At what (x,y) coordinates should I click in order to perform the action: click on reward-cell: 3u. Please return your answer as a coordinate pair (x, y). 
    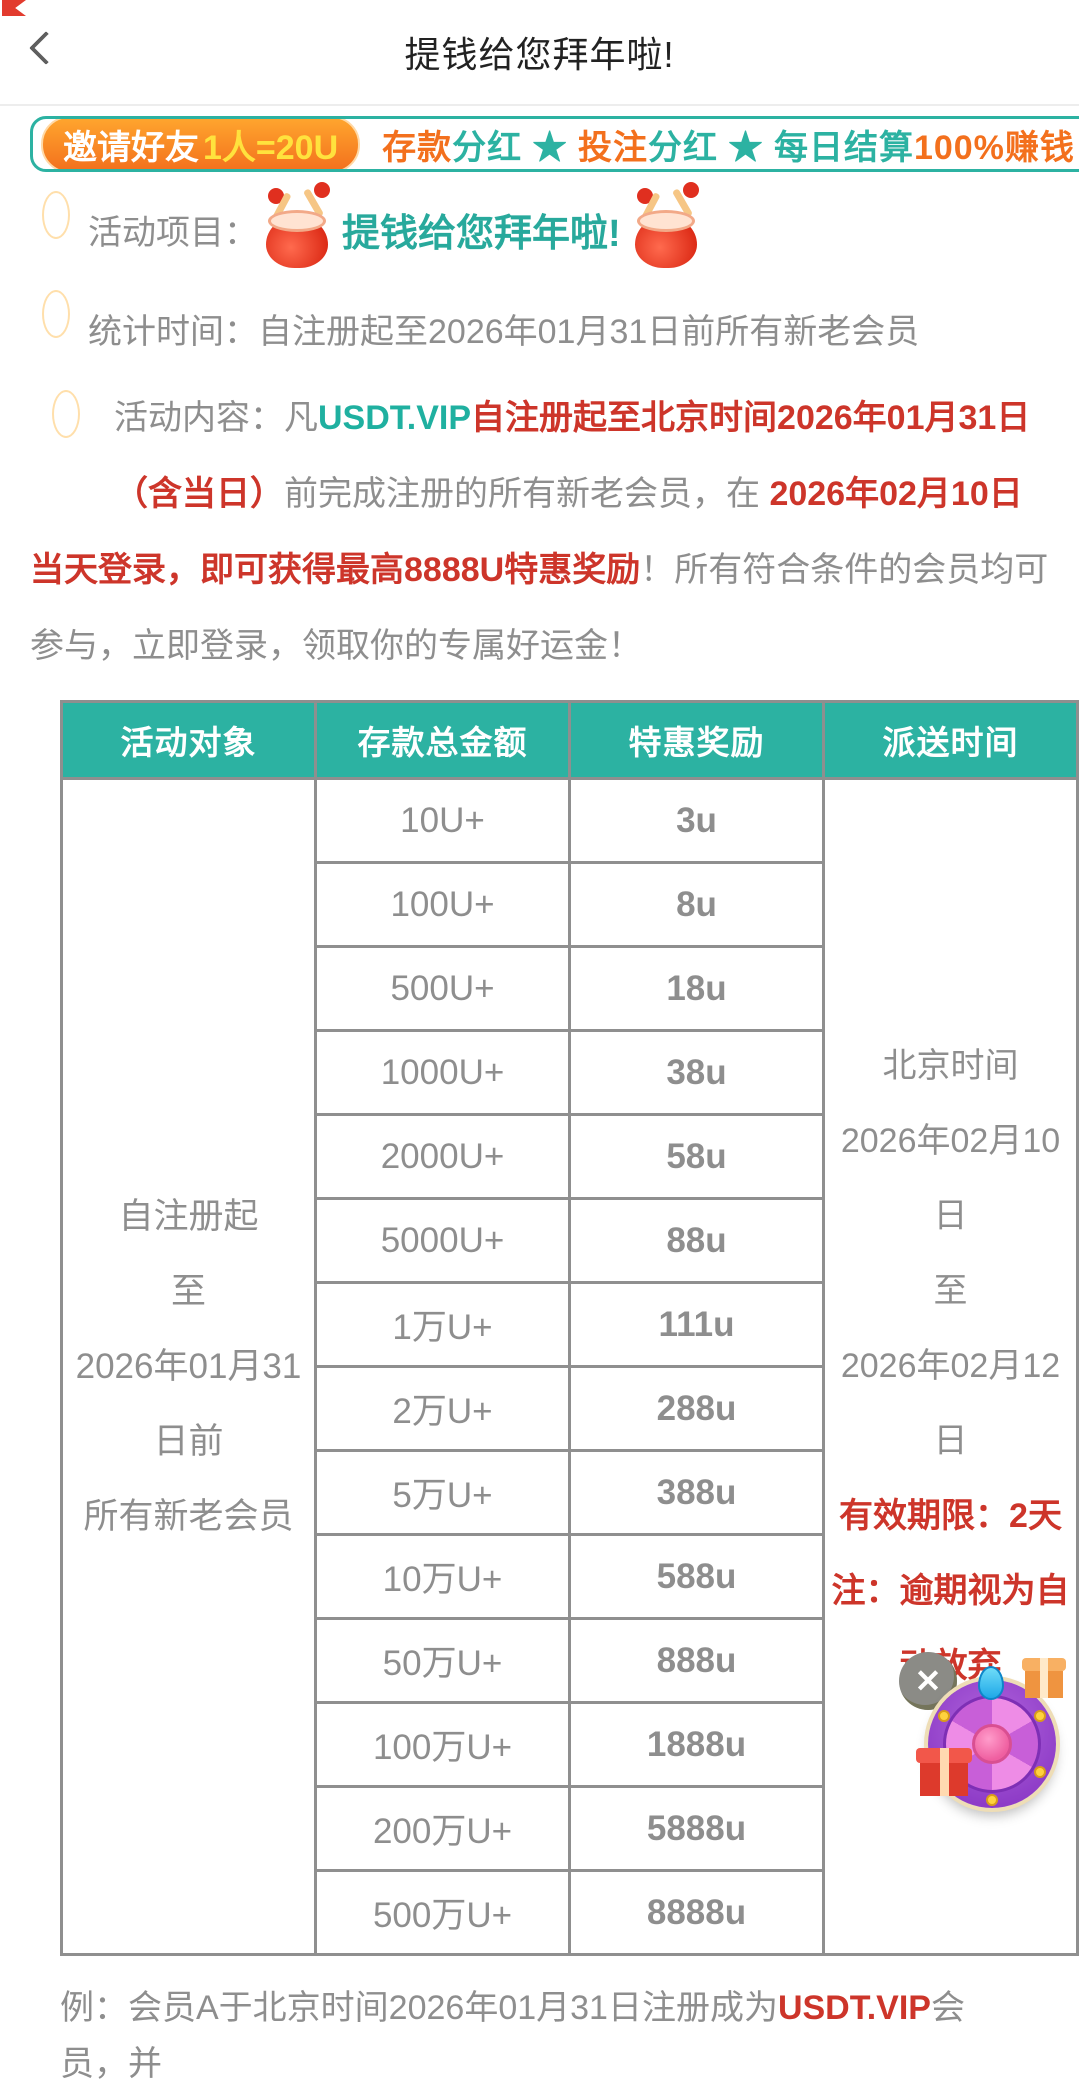
    Looking at the image, I should click on (696, 820).